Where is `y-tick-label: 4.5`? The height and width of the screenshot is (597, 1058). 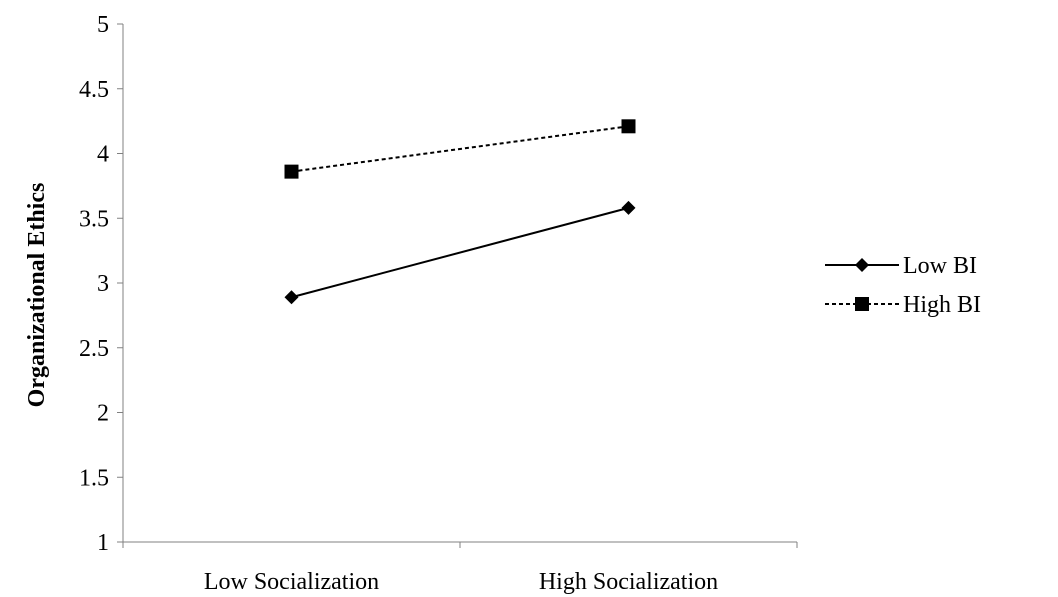 y-tick-label: 4.5 is located at coordinates (94, 90).